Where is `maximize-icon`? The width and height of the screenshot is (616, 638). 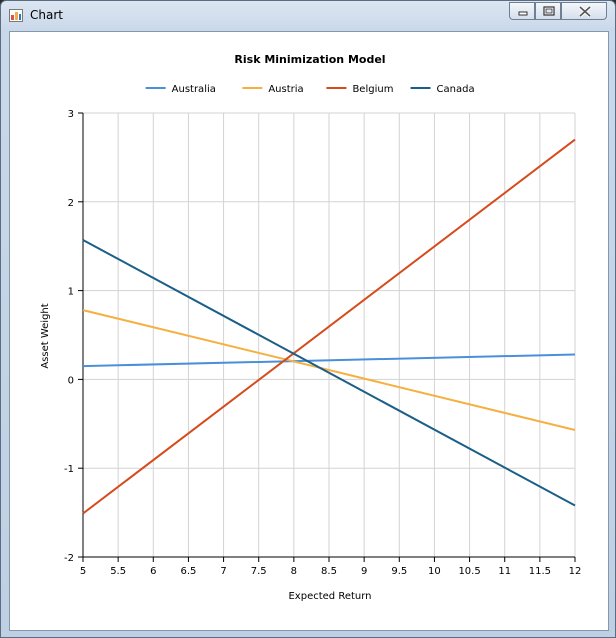 maximize-icon is located at coordinates (549, 11).